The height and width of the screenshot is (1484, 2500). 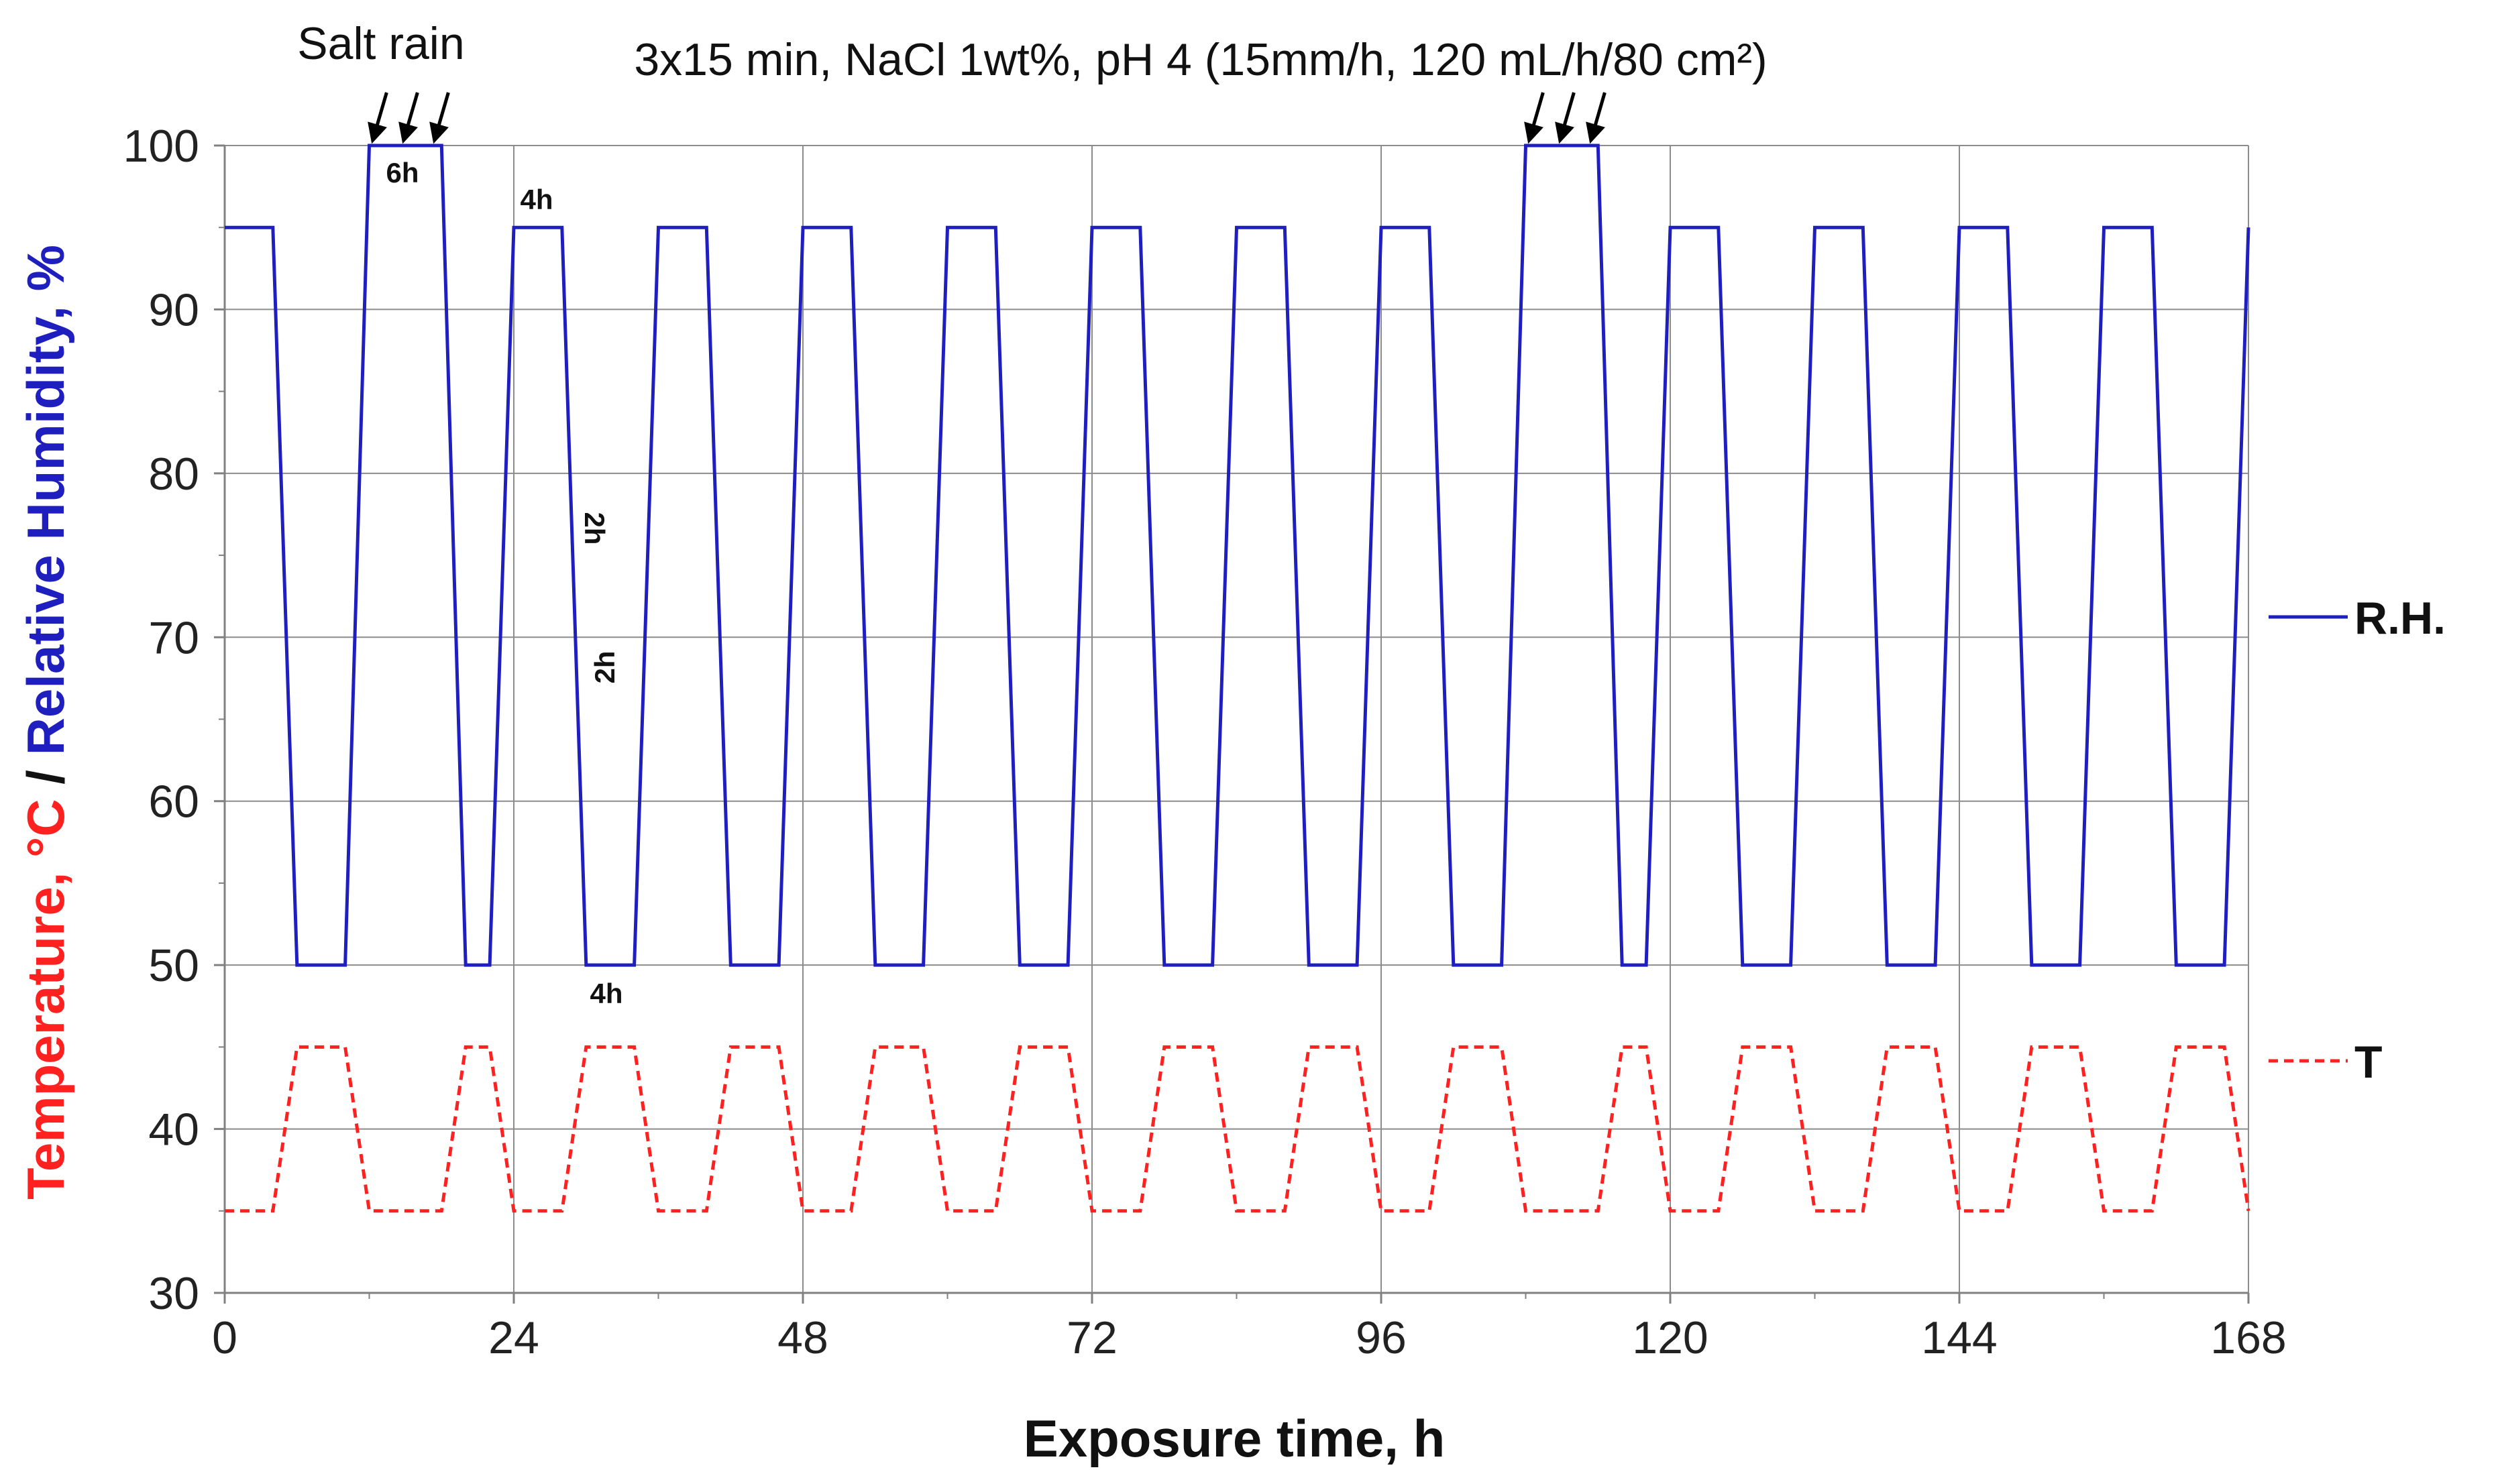 What do you see at coordinates (987, 118) in the screenshot?
I see `annotation-layer` at bounding box center [987, 118].